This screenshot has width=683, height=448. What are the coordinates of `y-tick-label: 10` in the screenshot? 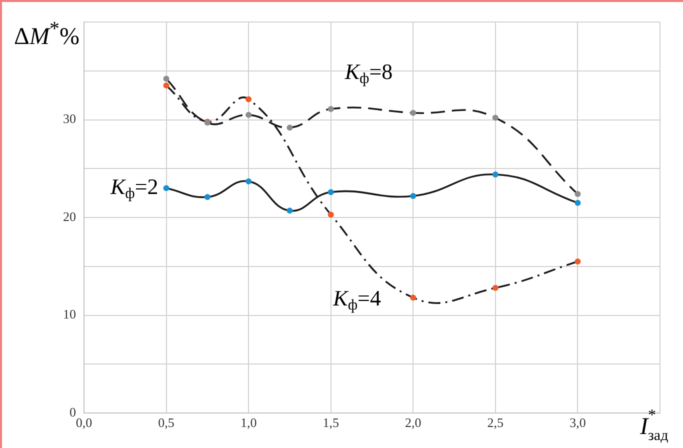 It's located at (69, 314).